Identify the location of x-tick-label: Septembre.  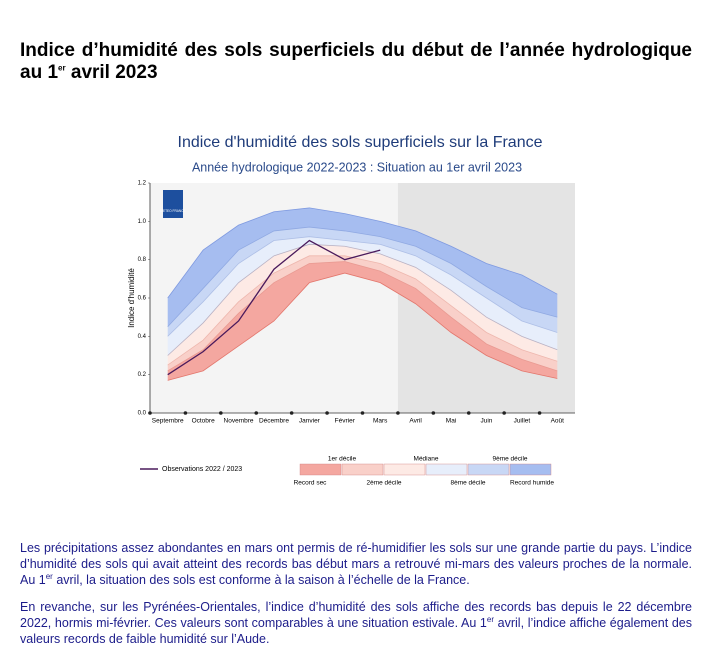
(168, 421).